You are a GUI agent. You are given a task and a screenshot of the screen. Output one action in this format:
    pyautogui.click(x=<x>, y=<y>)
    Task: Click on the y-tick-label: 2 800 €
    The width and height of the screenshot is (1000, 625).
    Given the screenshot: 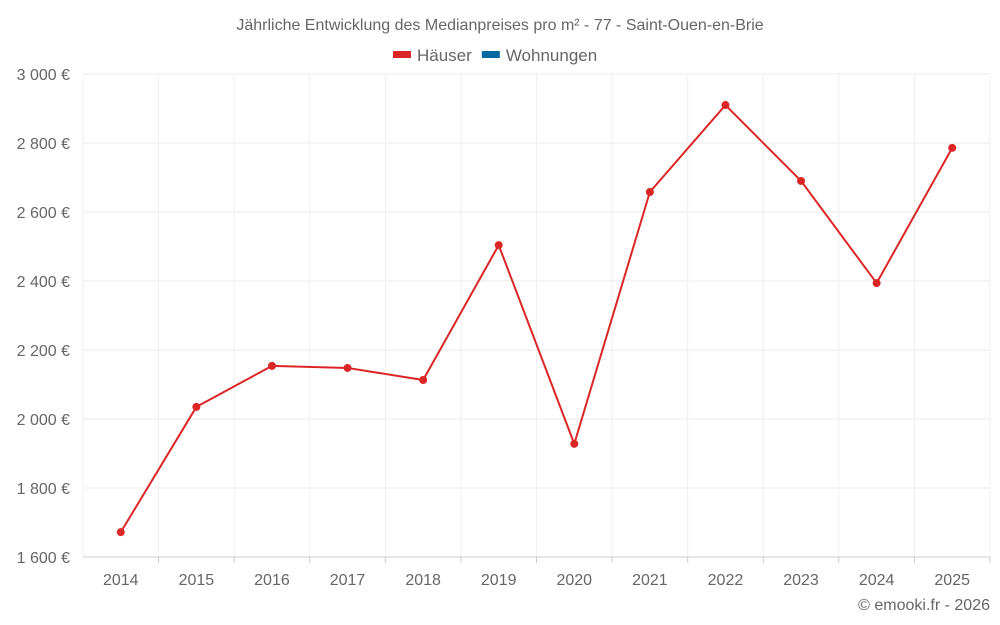 What is the action you would take?
    pyautogui.click(x=43, y=144)
    